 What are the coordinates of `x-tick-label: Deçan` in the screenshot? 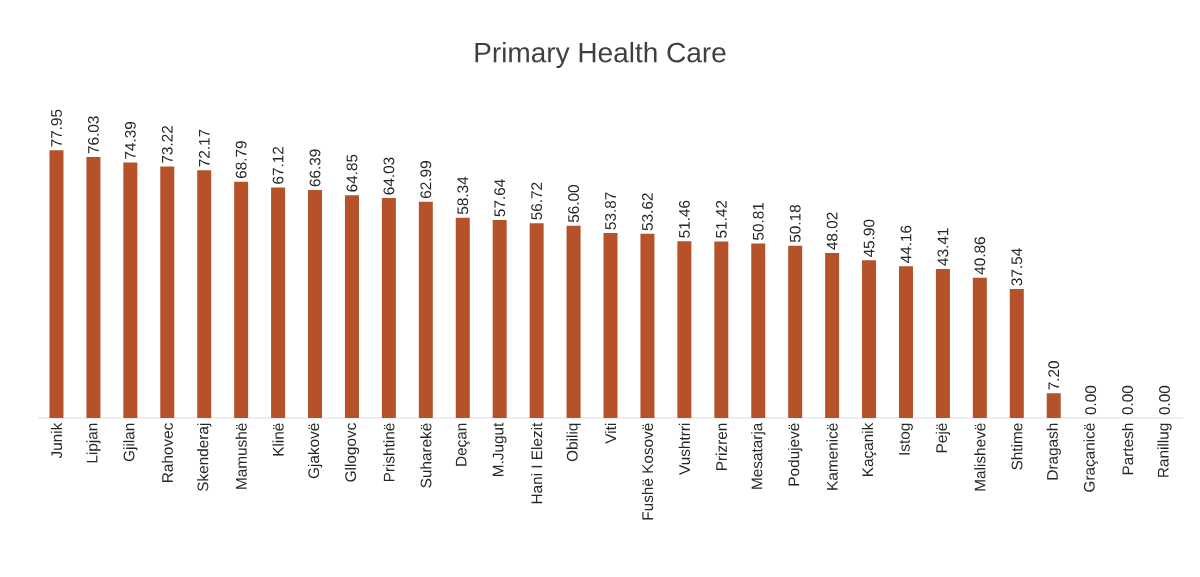 It's located at (462, 444).